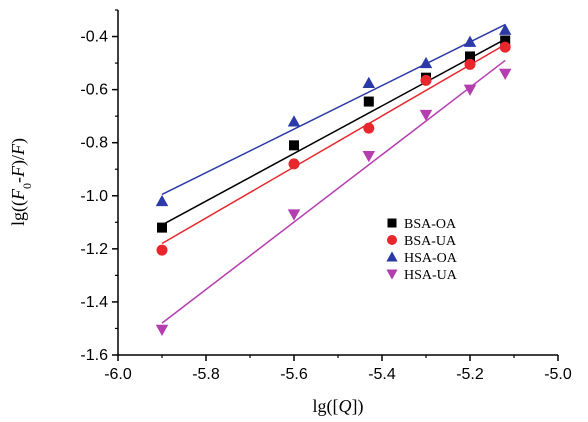 This screenshot has width=588, height=422. I want to click on legend-marker-hsa-ua, so click(392, 274).